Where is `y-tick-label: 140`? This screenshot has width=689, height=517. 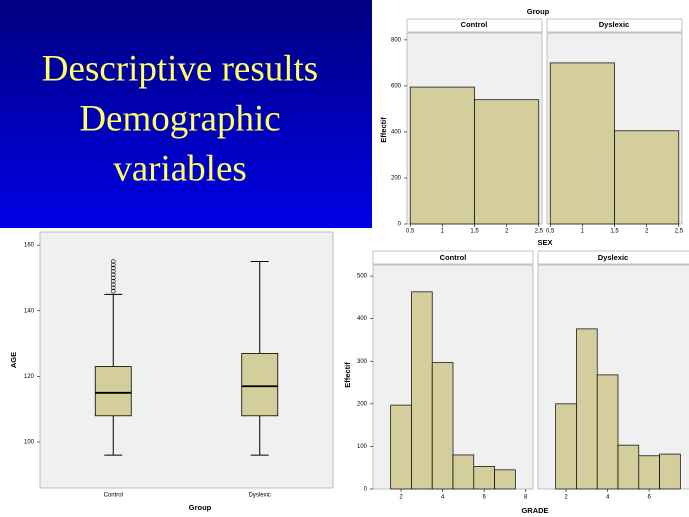
y-tick-label: 140 is located at coordinates (29, 311).